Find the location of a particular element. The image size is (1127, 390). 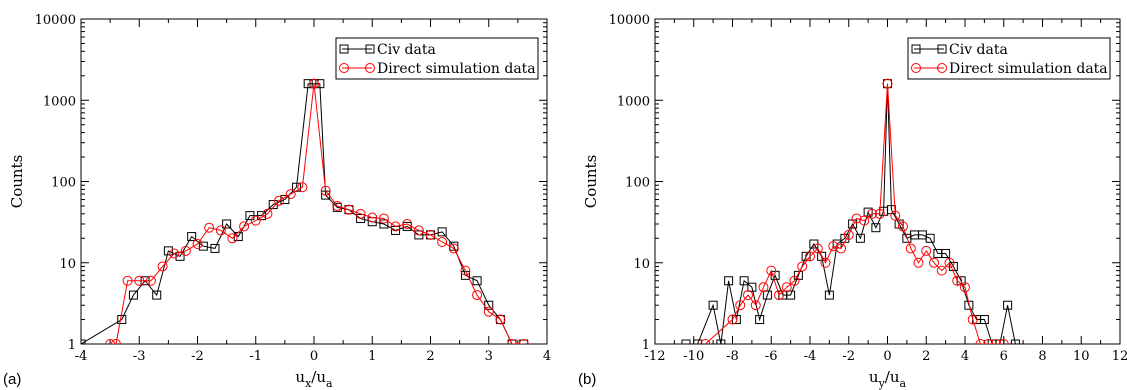

legend-entry-civ: Civ data is located at coordinates (387, 50).